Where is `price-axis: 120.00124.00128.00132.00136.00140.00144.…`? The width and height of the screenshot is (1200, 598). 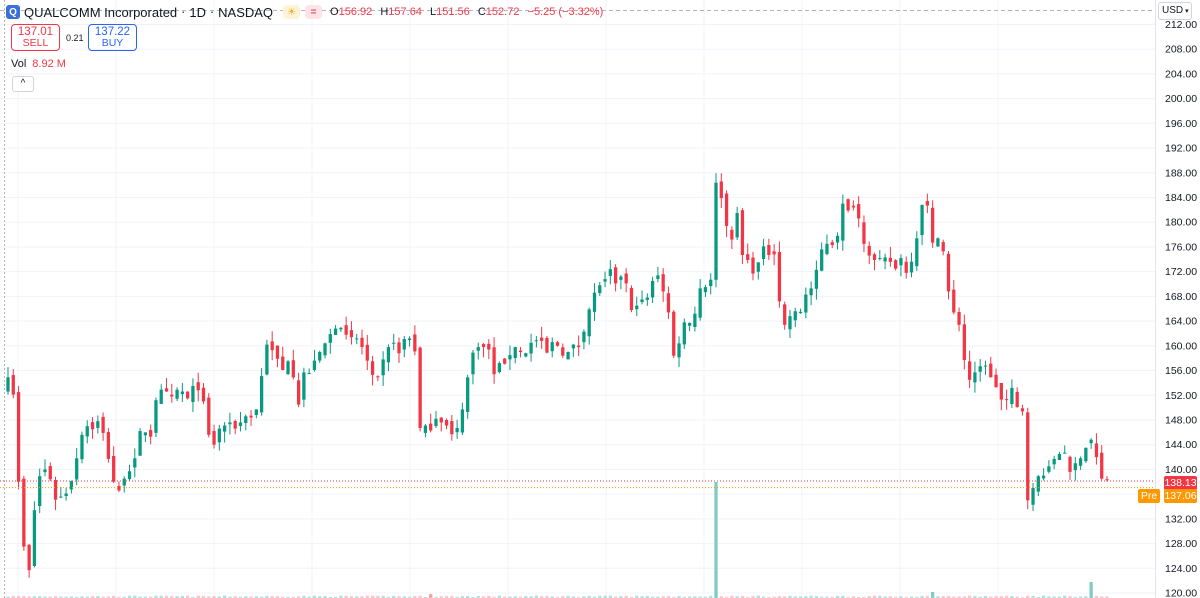 price-axis: 120.00124.00128.00132.00136.00140.00144.… is located at coordinates (1176, 299).